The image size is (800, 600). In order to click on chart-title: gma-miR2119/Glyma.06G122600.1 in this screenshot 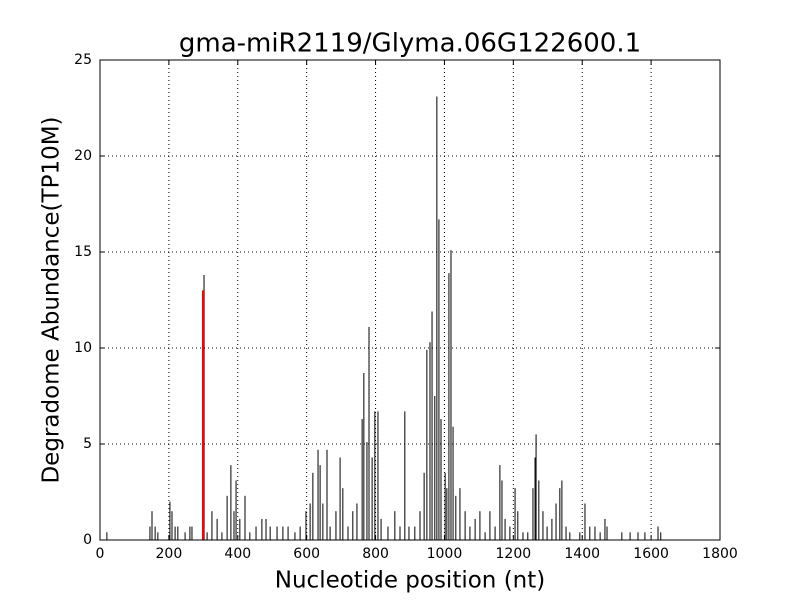, I will do `click(410, 44)`.